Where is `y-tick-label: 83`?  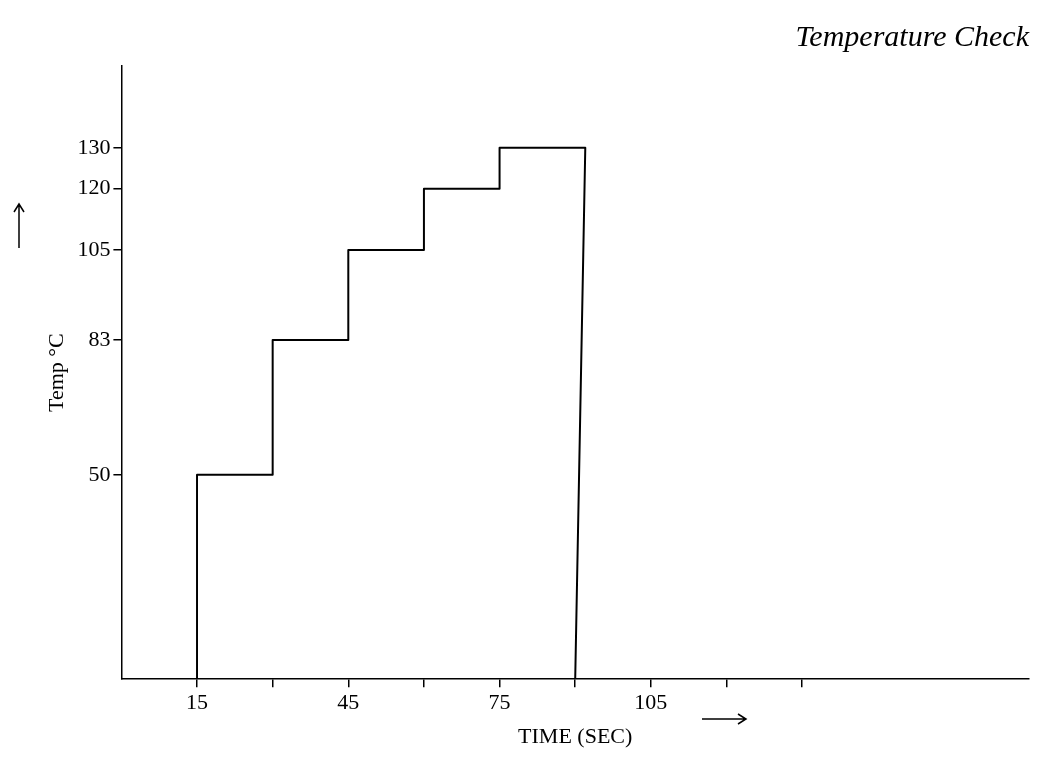 y-tick-label: 83 is located at coordinates (99, 338).